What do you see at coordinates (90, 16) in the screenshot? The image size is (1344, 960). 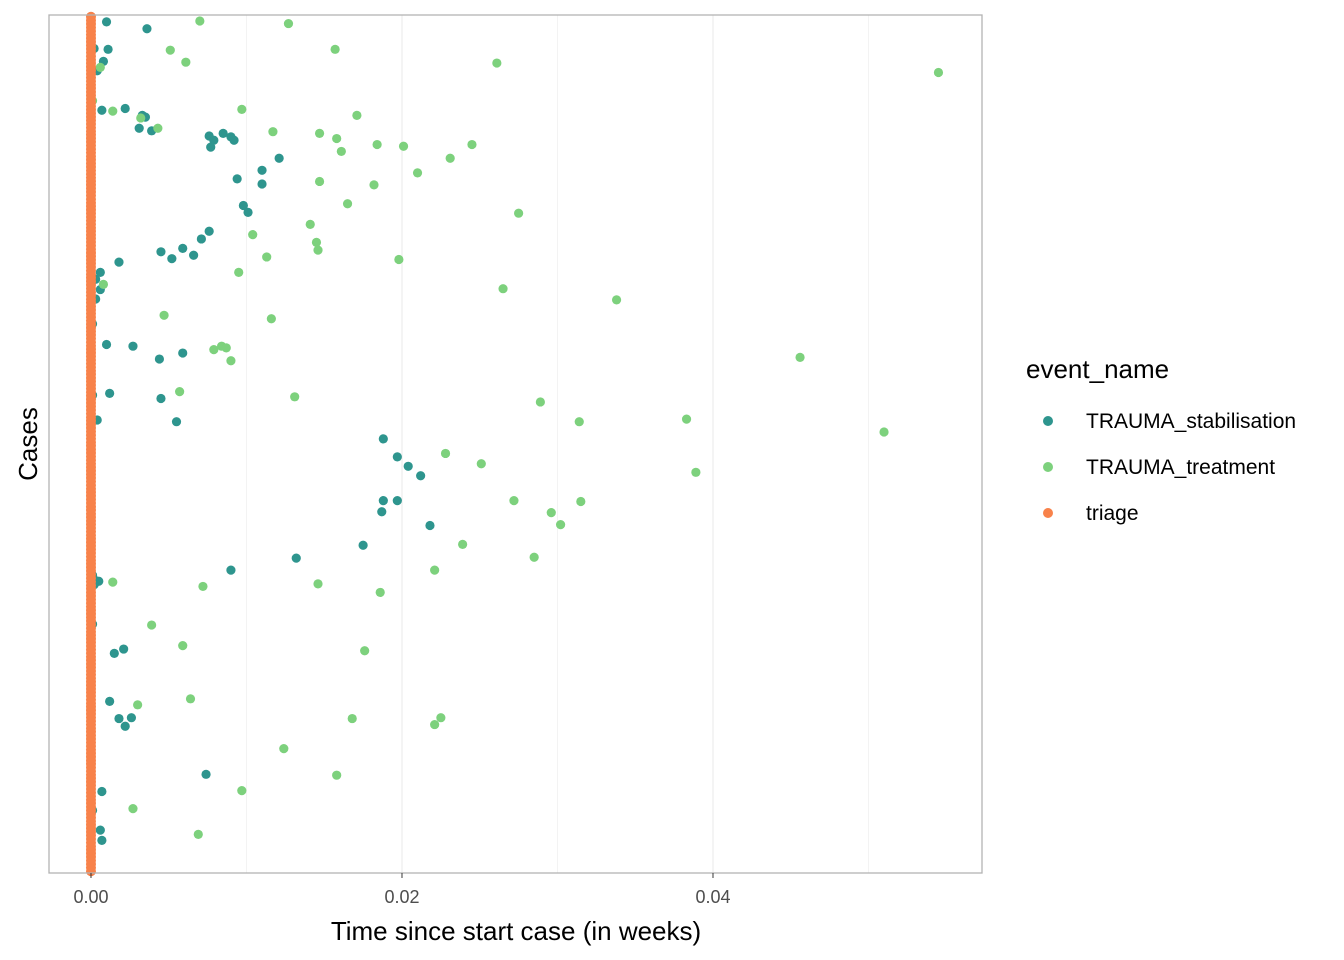 I see `point-triage` at bounding box center [90, 16].